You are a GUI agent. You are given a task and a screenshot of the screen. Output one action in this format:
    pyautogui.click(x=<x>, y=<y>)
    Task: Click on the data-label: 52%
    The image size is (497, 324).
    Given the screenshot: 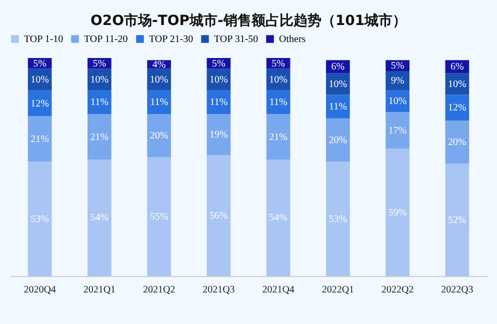 What is the action you would take?
    pyautogui.click(x=457, y=220)
    